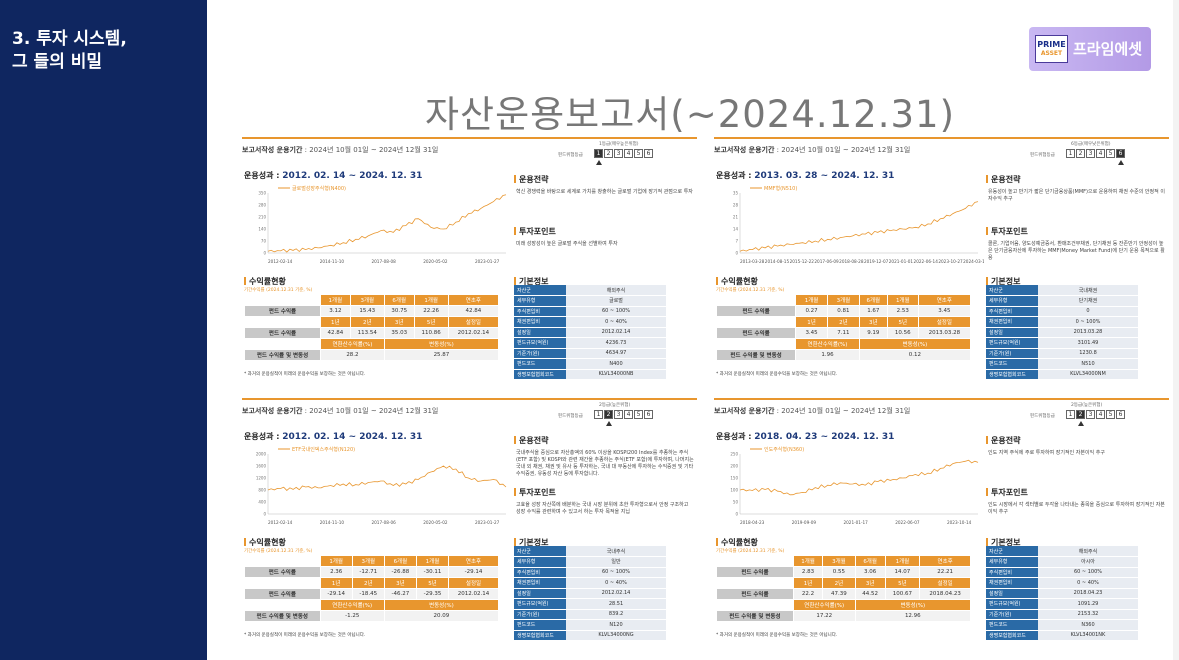 The image size is (1179, 660). What do you see at coordinates (839, 594) in the screenshot?
I see `return-value: 47.39` at bounding box center [839, 594].